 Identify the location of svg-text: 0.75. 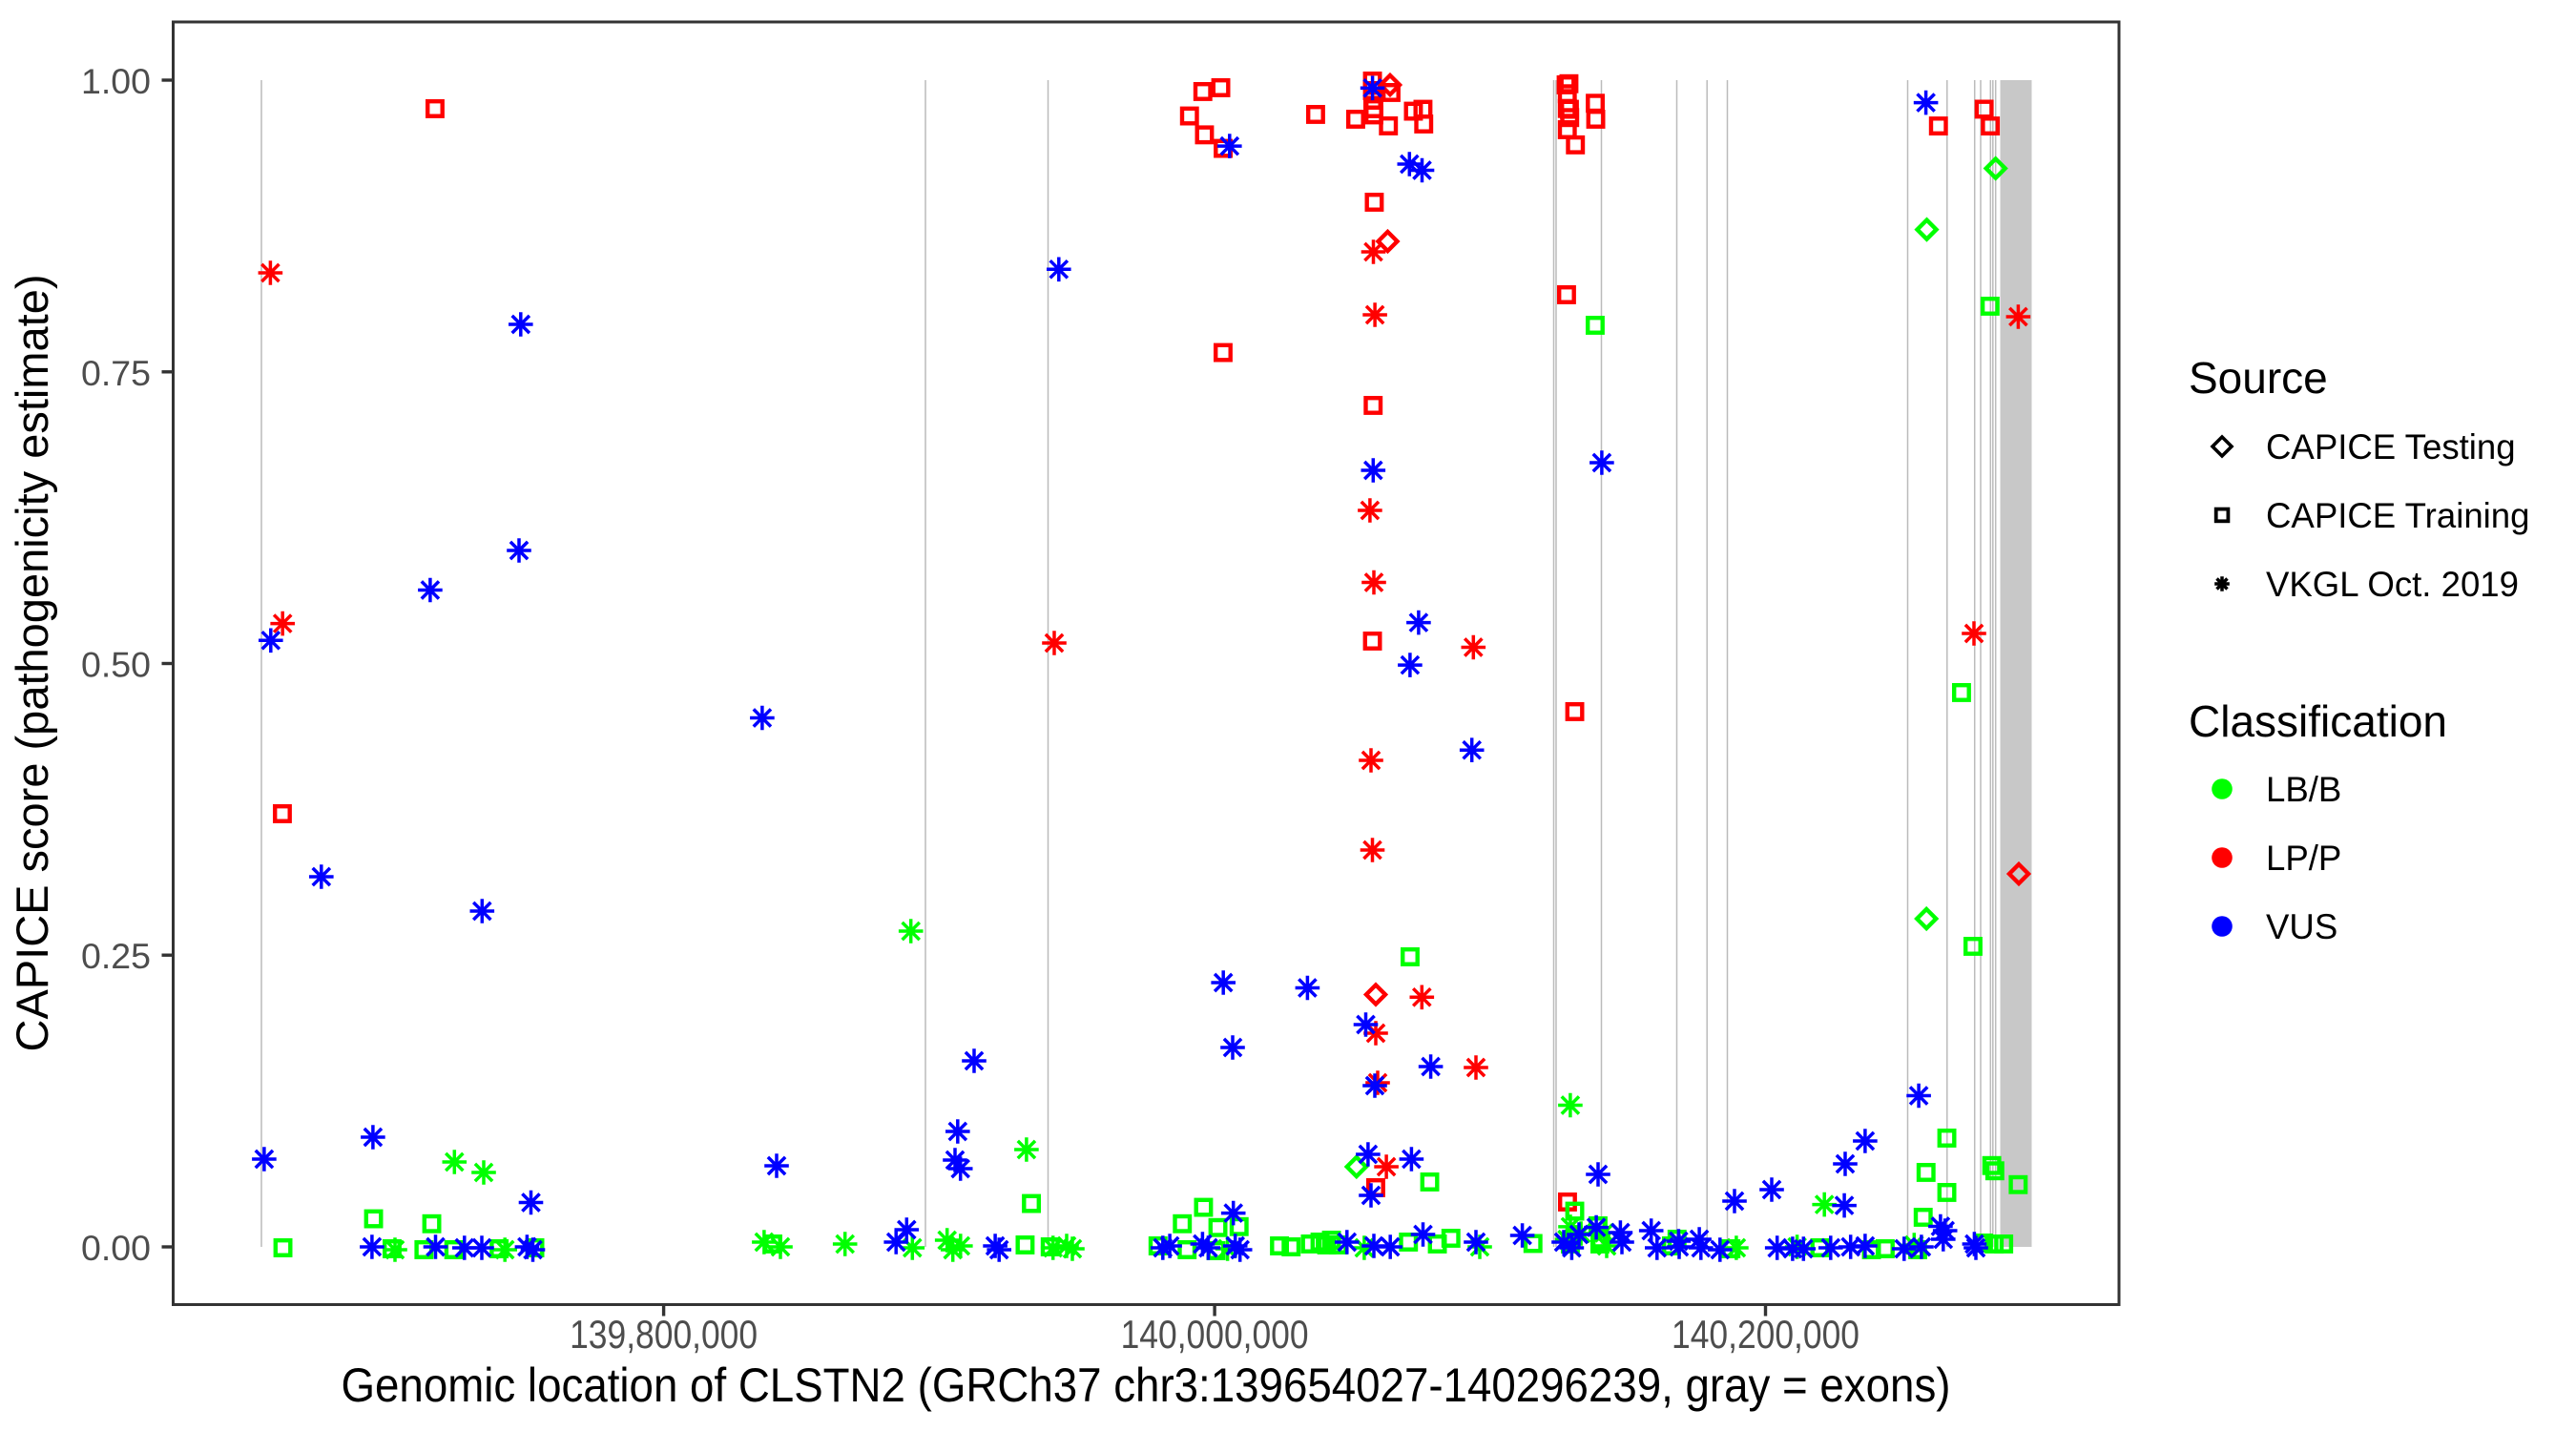
(116, 373).